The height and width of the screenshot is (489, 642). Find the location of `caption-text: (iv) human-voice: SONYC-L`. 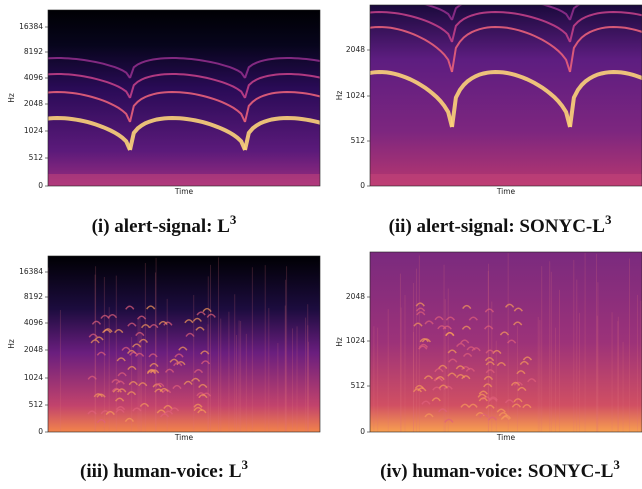

caption-text: (iv) human-voice: SONYC-L is located at coordinates (496, 471).